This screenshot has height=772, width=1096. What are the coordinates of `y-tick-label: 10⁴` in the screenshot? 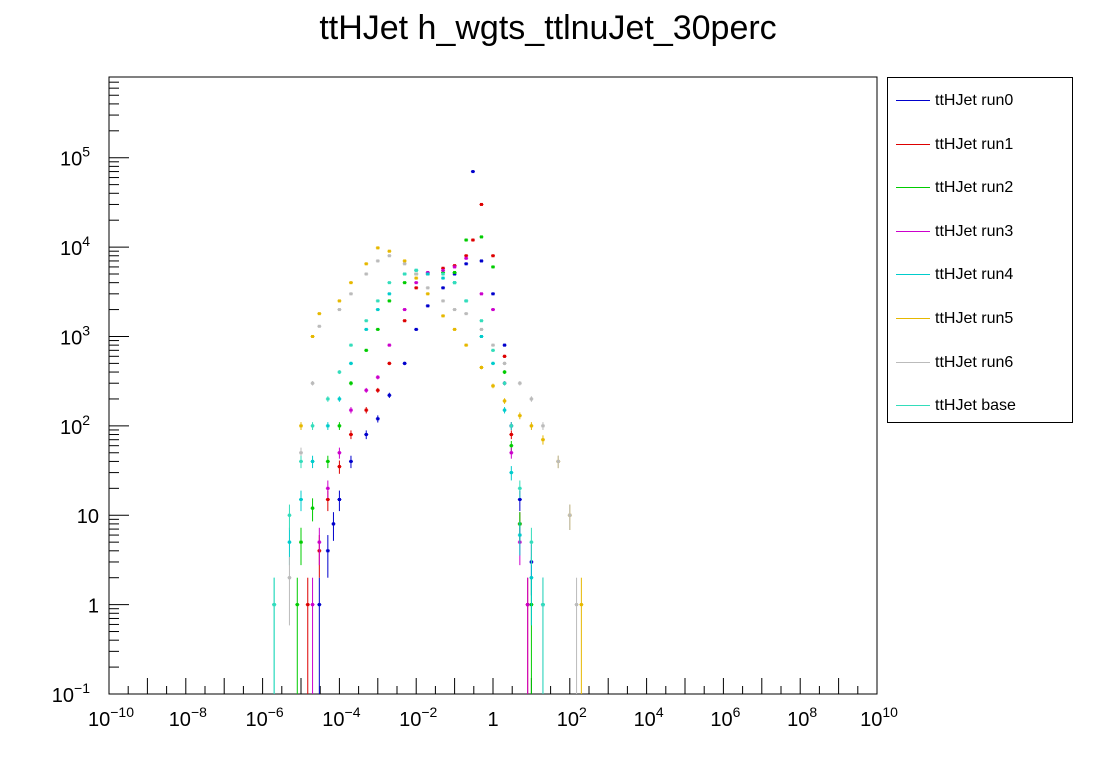 It's located at (75, 246).